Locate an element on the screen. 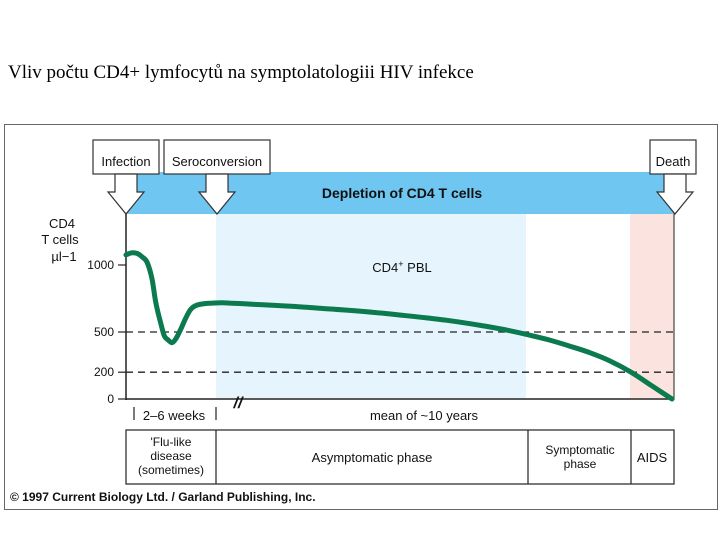 This screenshot has width=720, height=540. y-tick-label: 500 is located at coordinates (104, 332).